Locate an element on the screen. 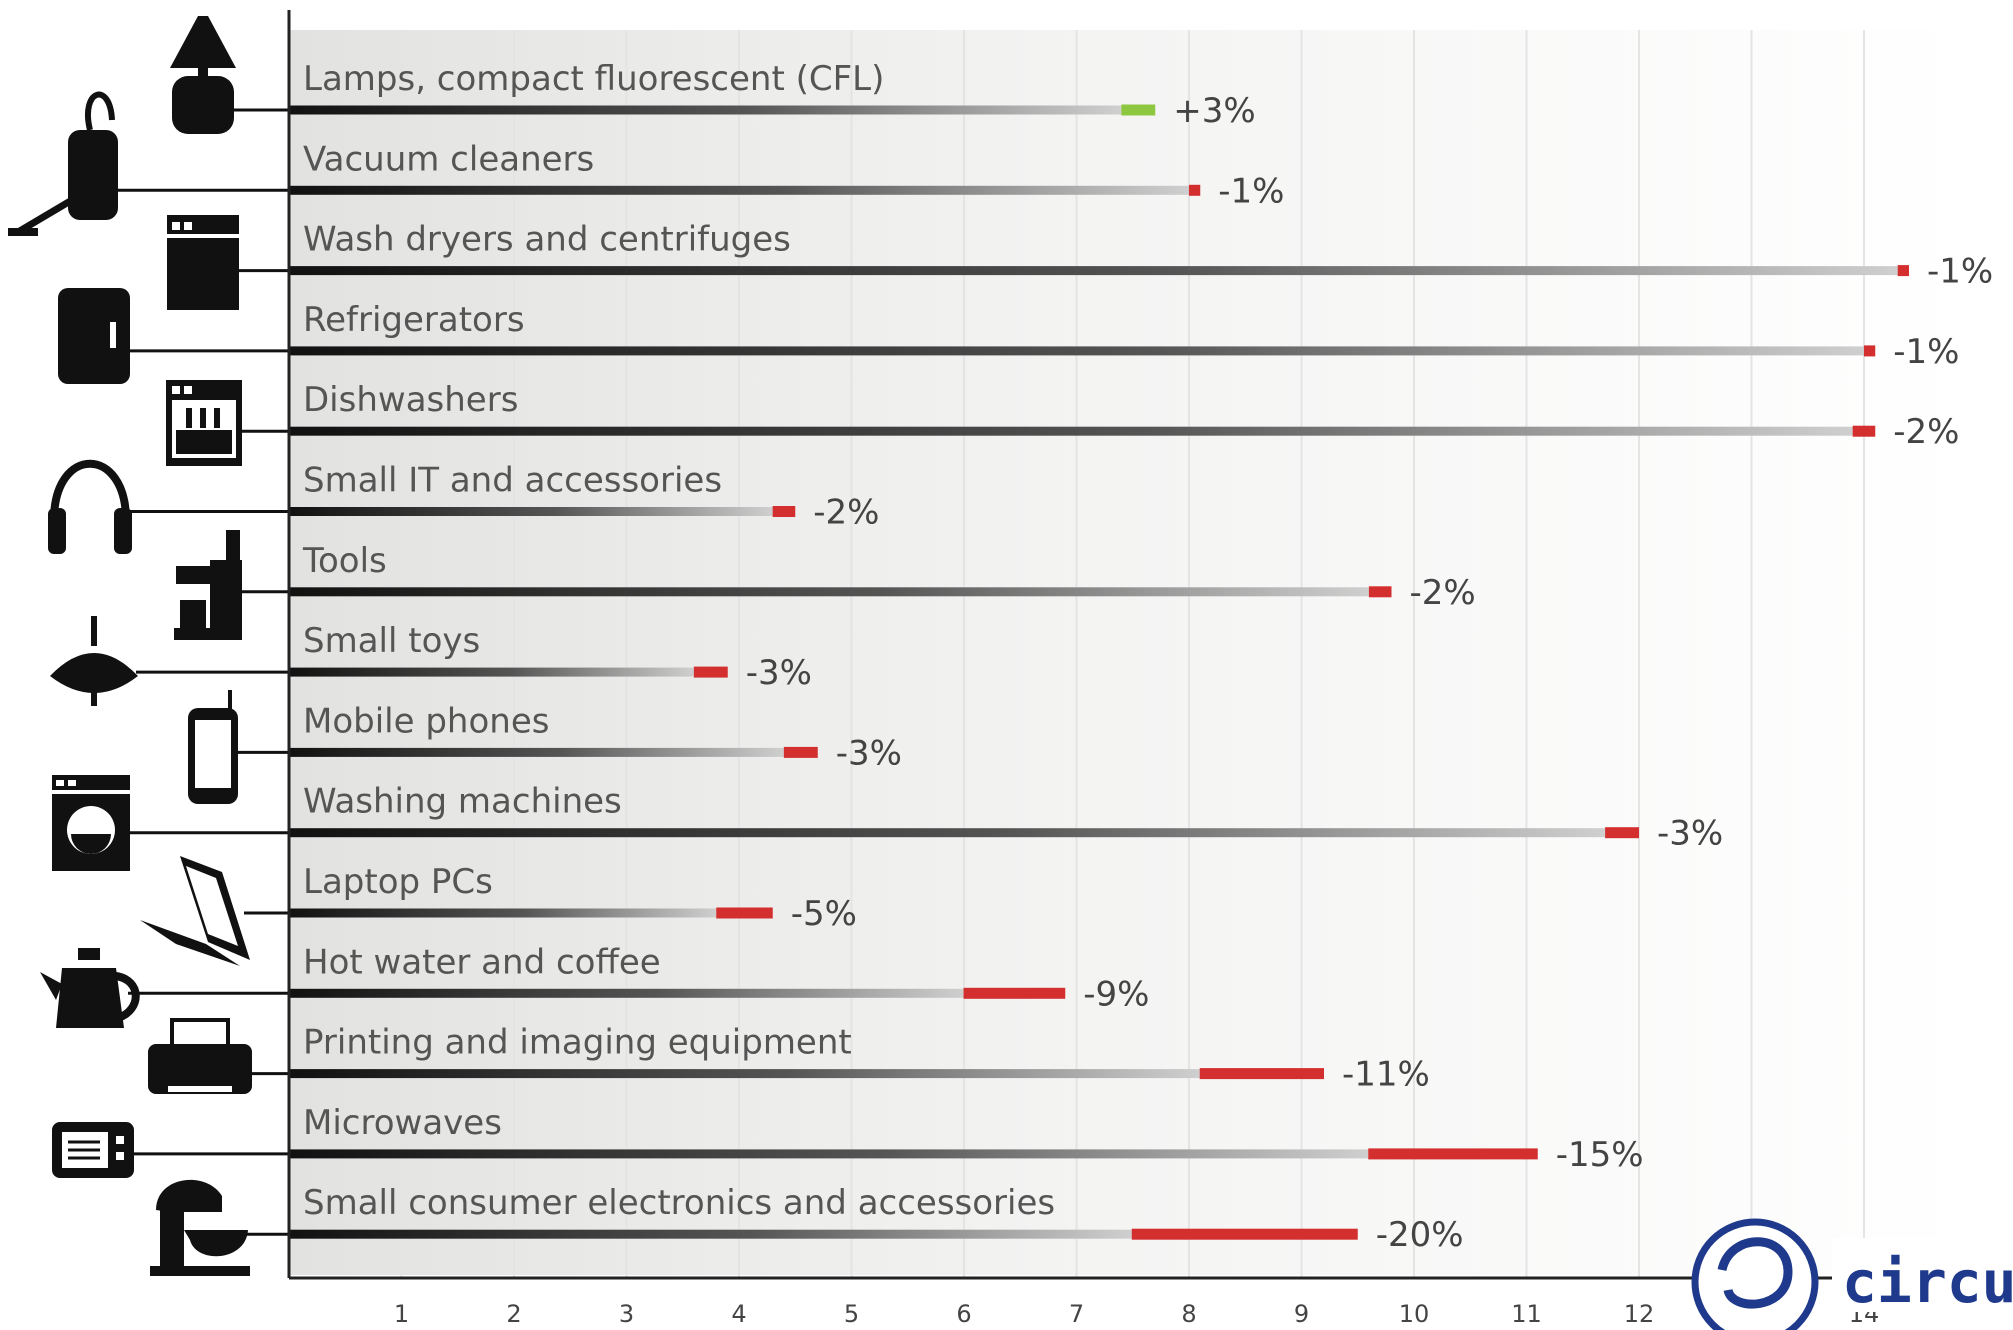 The width and height of the screenshot is (2013, 1330). x-tick-label: 6 is located at coordinates (963, 1314).